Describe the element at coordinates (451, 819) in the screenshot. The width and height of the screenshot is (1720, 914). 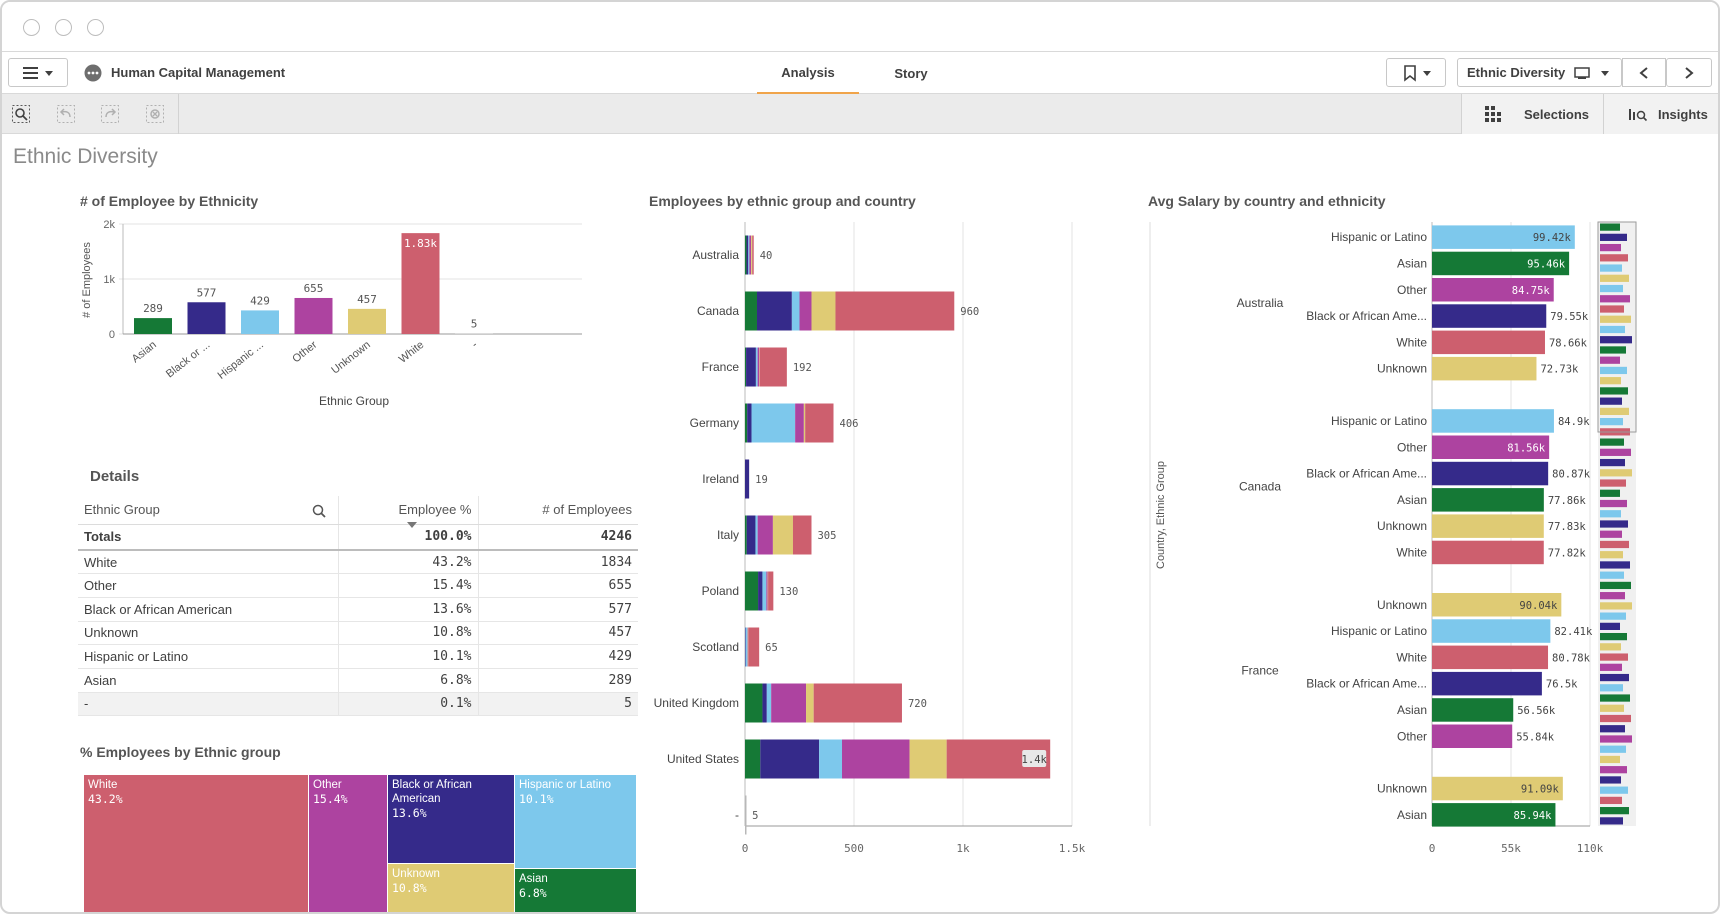
I see `treemap-cell: Black or African American 13.6%` at that location.